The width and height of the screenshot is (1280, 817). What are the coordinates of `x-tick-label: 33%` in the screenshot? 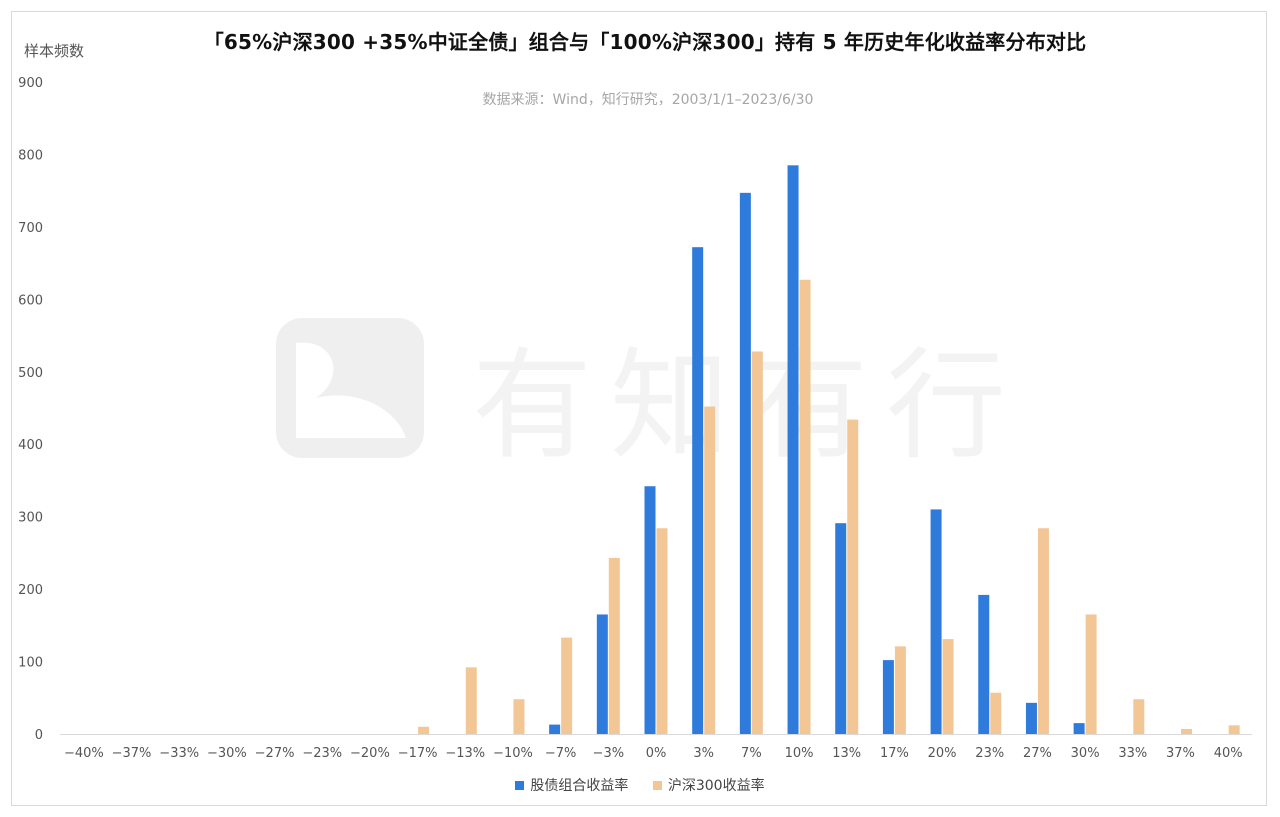 It's located at (1132, 753).